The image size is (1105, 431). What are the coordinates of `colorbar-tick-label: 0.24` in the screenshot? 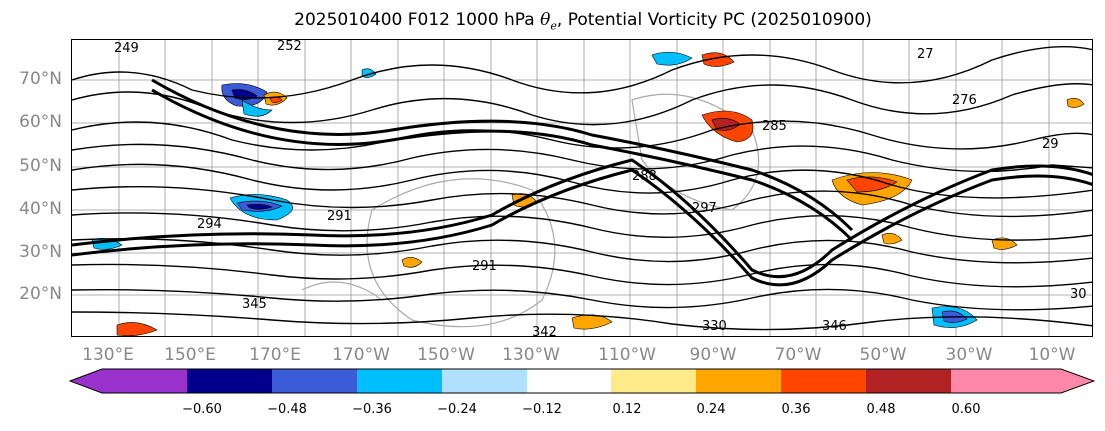 It's located at (711, 409).